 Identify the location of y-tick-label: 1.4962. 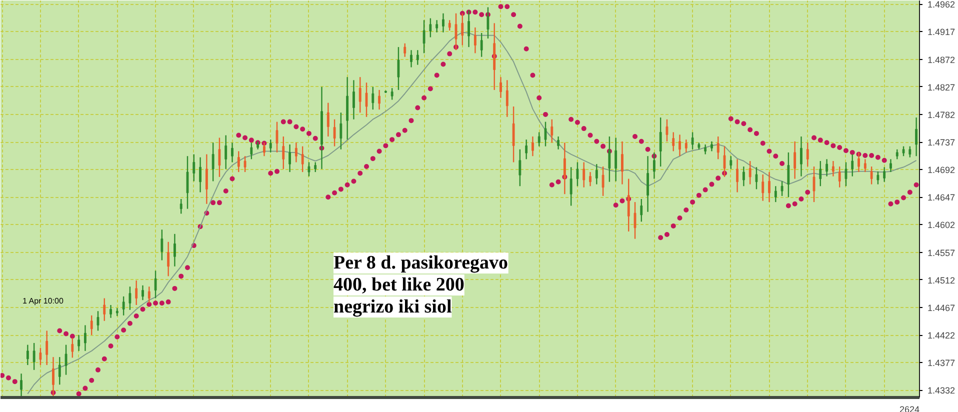
(942, 5).